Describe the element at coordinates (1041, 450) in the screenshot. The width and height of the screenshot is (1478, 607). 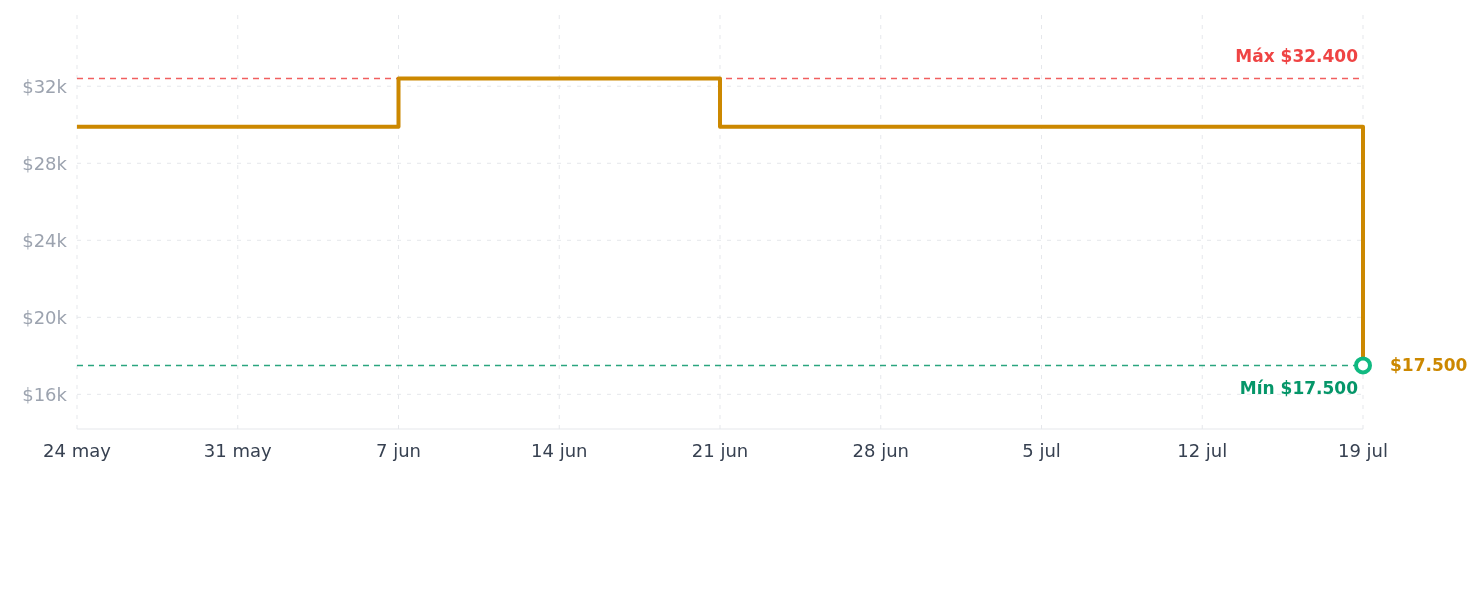
I see `x-tick-label: 5 jul` at that location.